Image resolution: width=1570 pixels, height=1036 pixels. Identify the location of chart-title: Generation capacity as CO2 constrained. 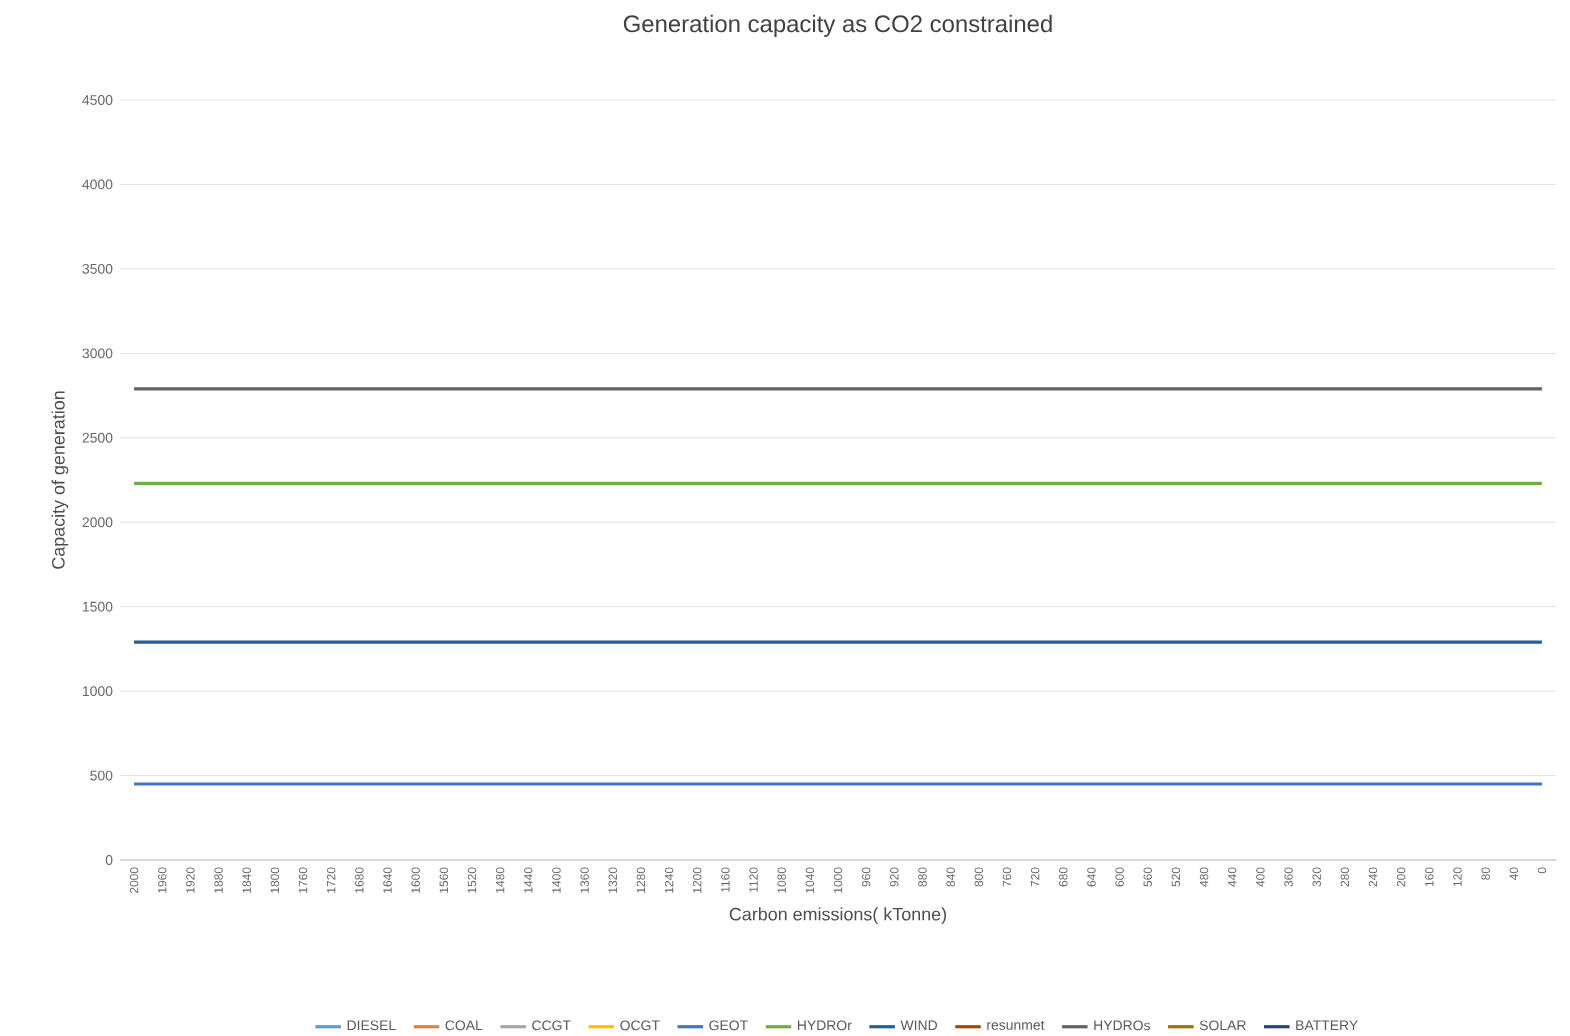
(837, 25).